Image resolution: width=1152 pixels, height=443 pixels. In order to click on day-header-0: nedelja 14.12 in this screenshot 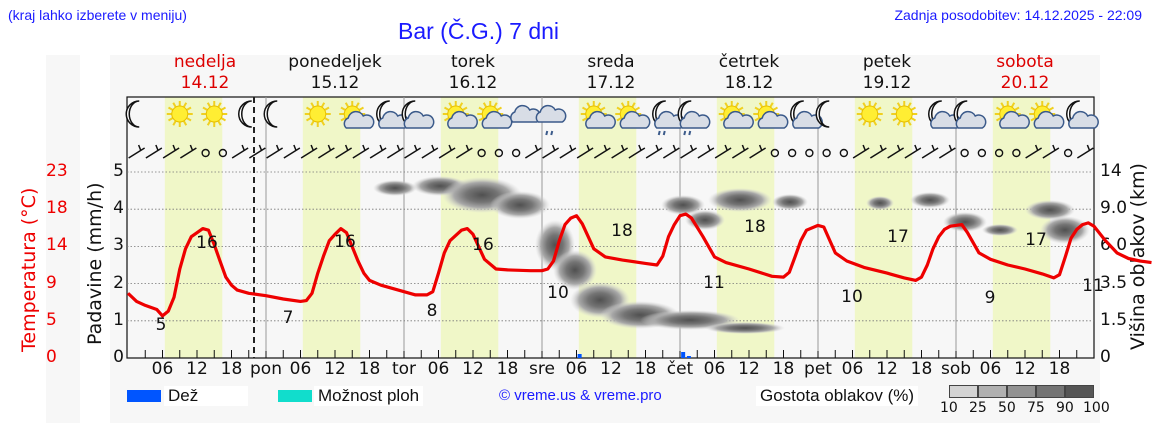, I will do `click(205, 73)`.